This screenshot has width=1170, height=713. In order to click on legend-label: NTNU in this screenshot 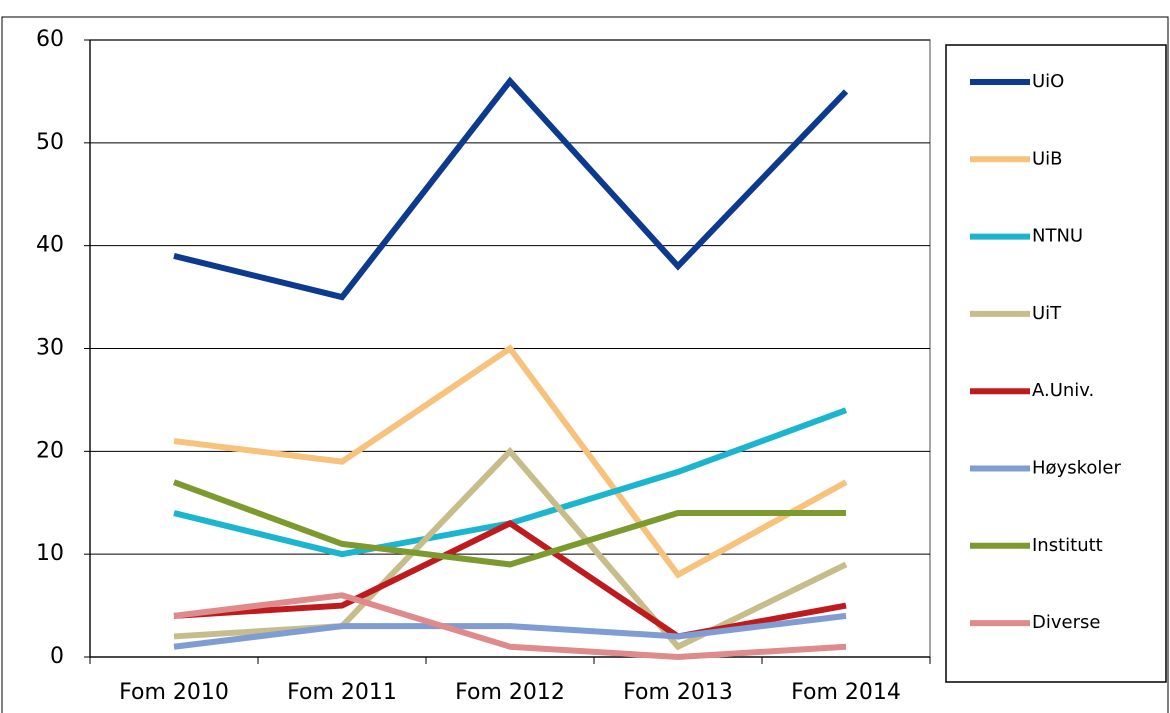, I will do `click(1057, 236)`.